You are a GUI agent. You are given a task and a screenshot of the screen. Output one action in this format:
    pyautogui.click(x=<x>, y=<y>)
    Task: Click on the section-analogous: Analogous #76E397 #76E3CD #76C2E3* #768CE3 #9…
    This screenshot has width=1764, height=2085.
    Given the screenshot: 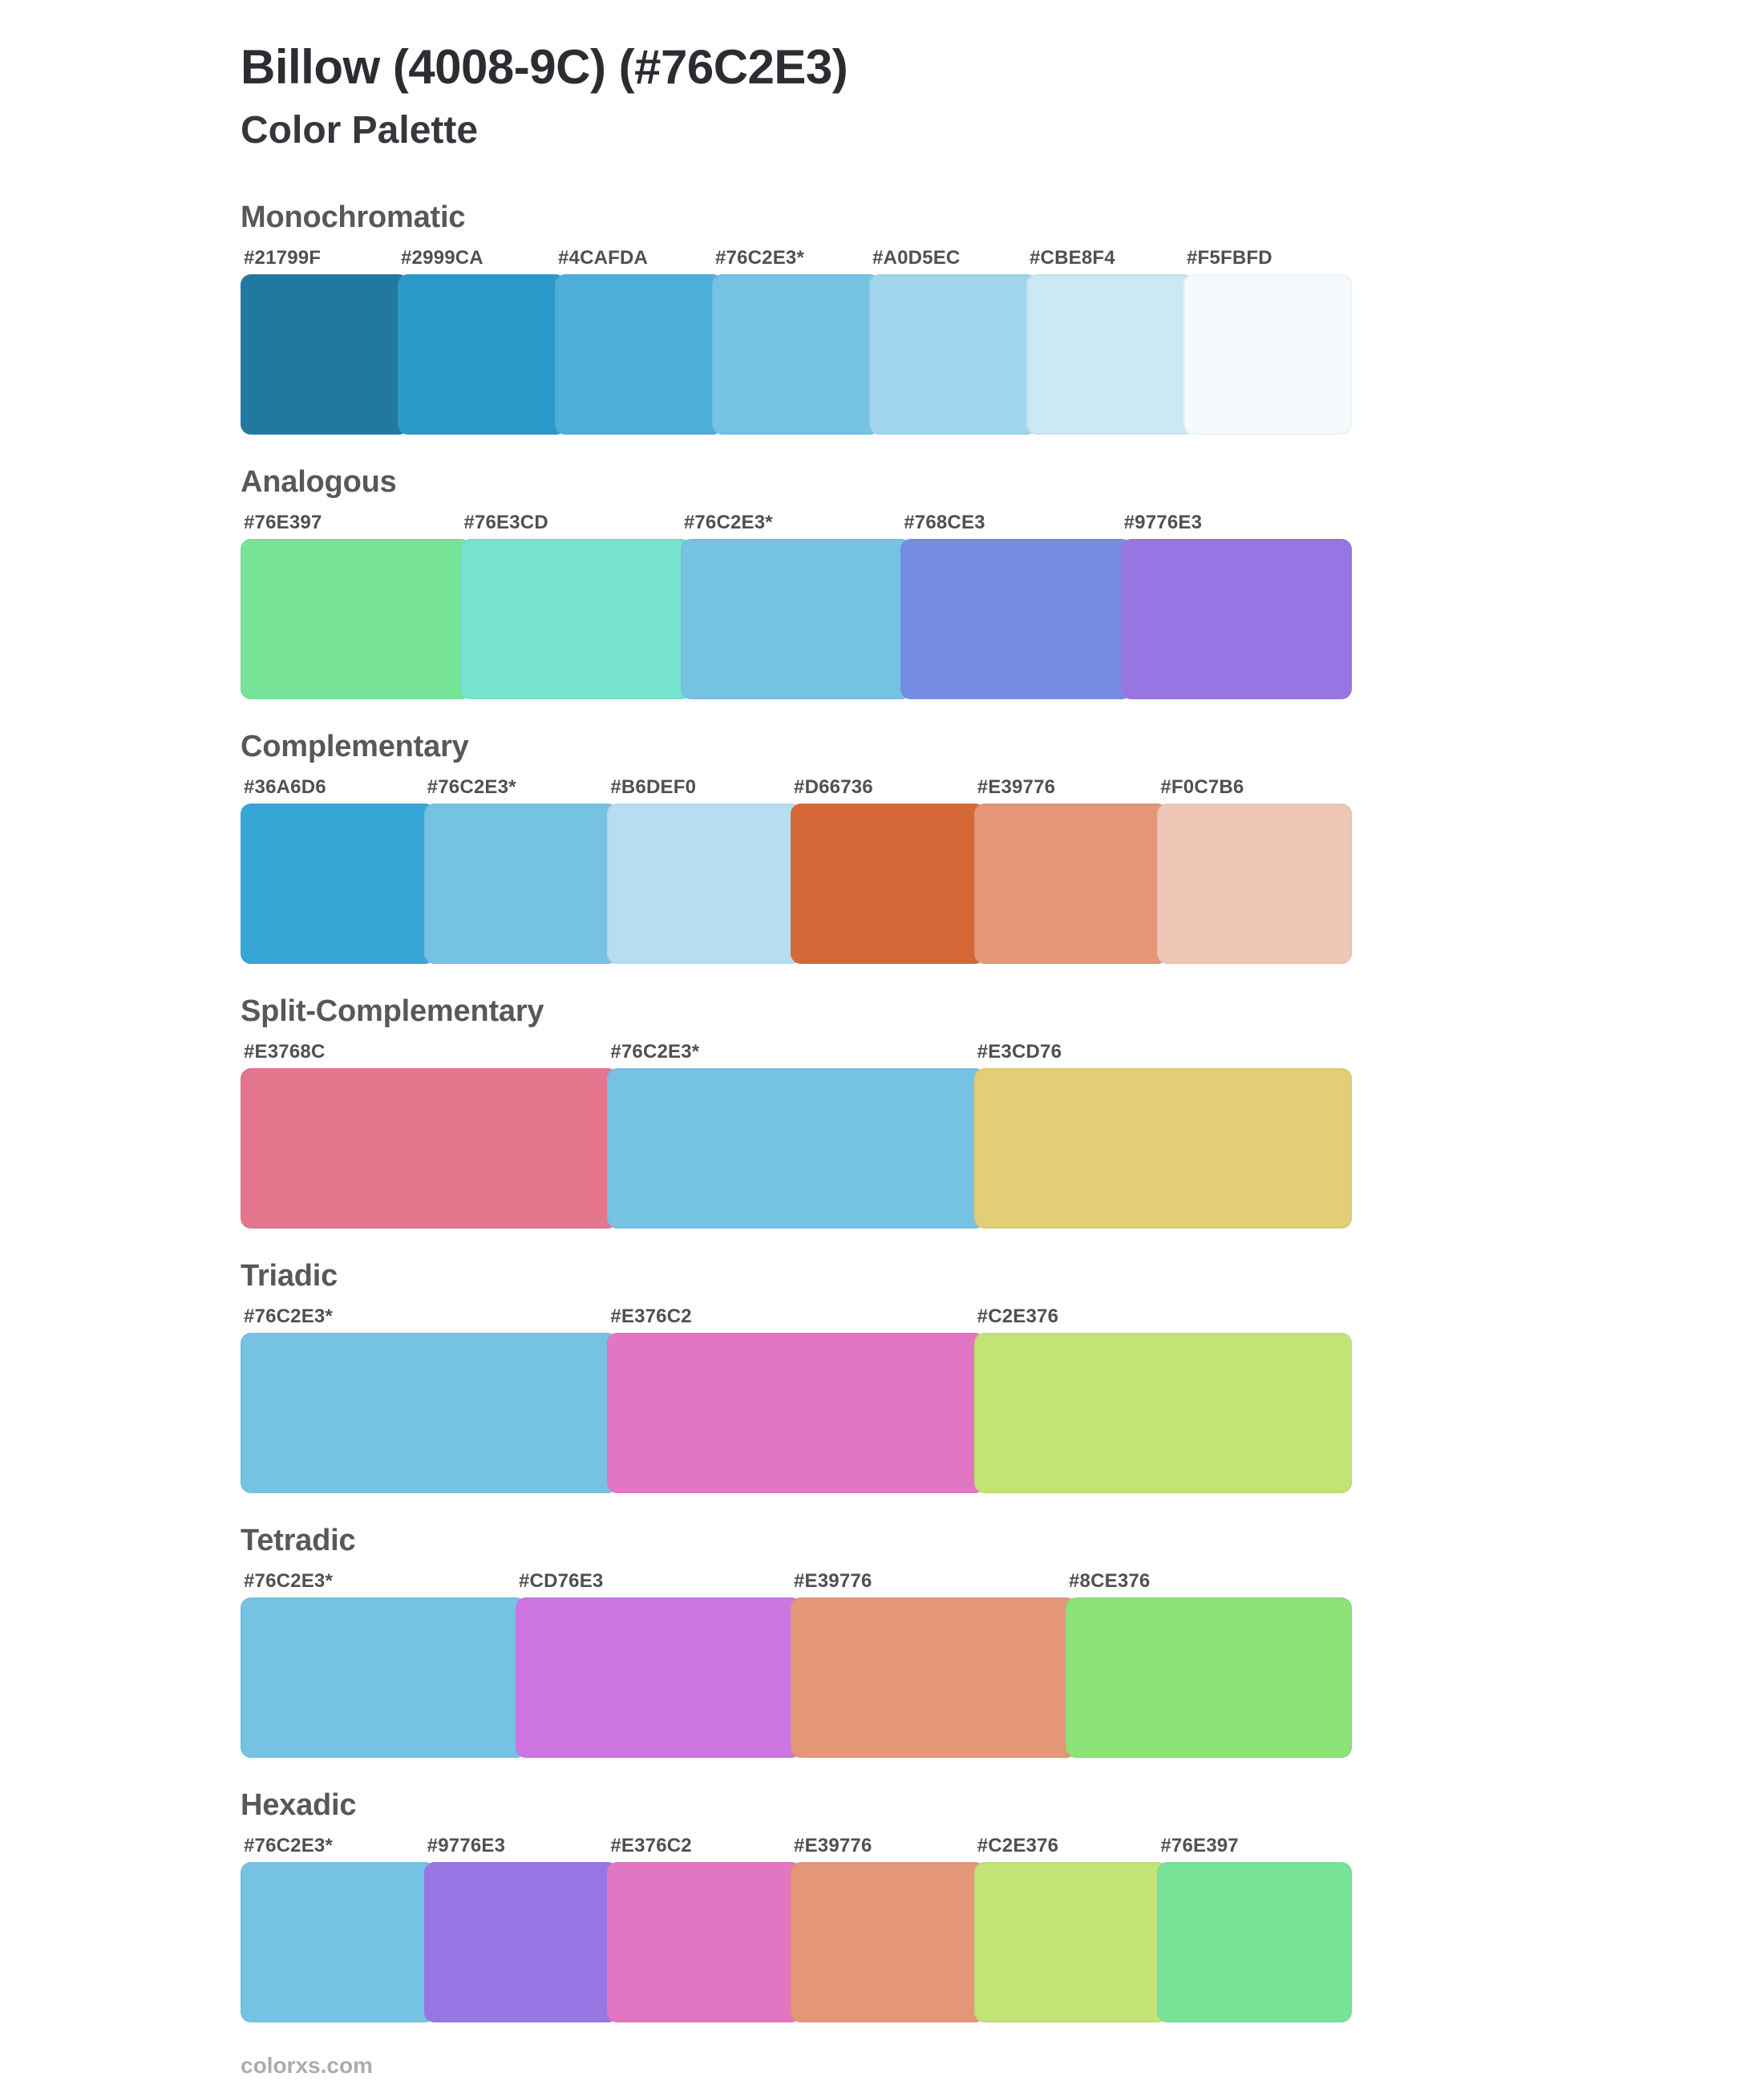 What is the action you would take?
    pyautogui.click(x=797, y=581)
    